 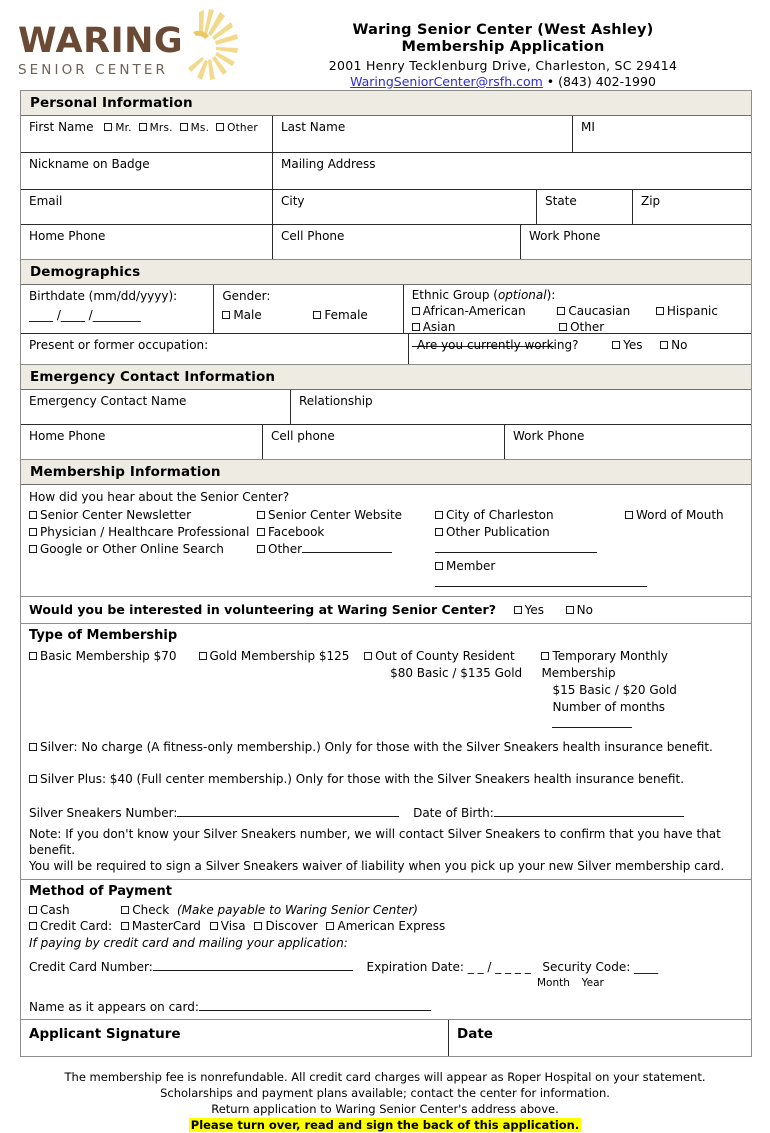 What do you see at coordinates (513, 967) in the screenshot?
I see `expiration-year-input: _ _ _ _` at bounding box center [513, 967].